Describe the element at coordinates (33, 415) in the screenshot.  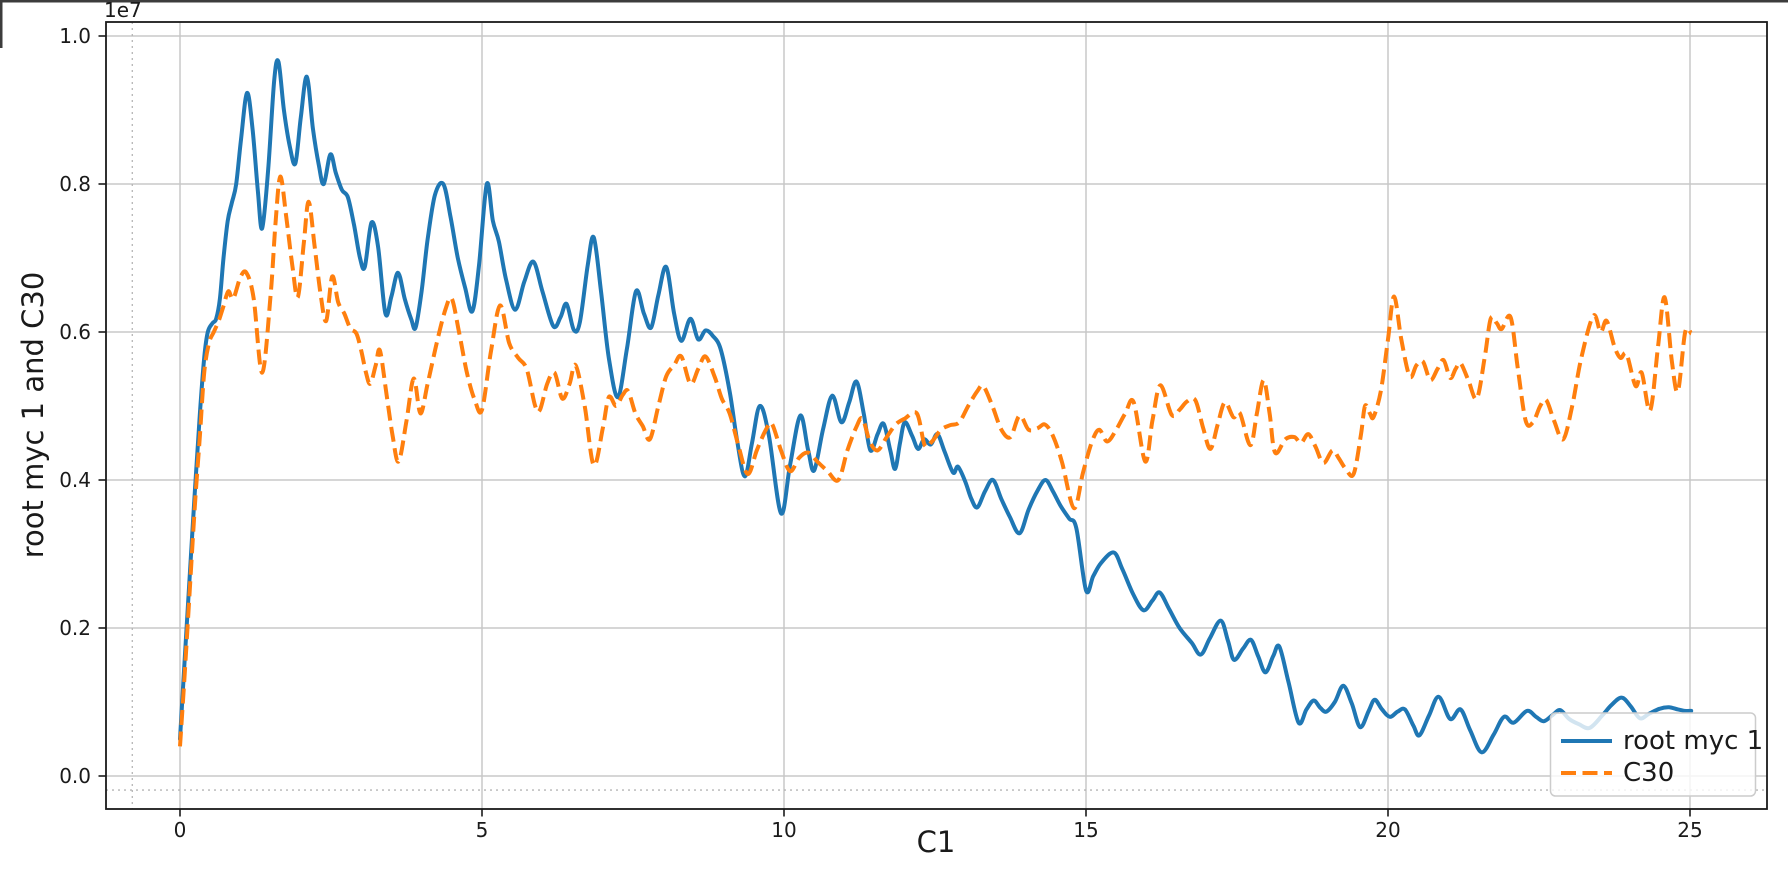
I see `y-axis-label: root myc 1 and C30` at that location.